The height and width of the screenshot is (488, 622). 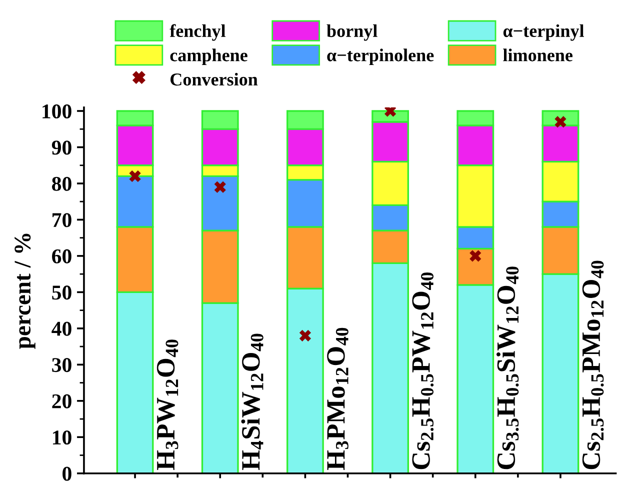 What do you see at coordinates (62, 293) in the screenshot?
I see `y-tick-label: 50` at bounding box center [62, 293].